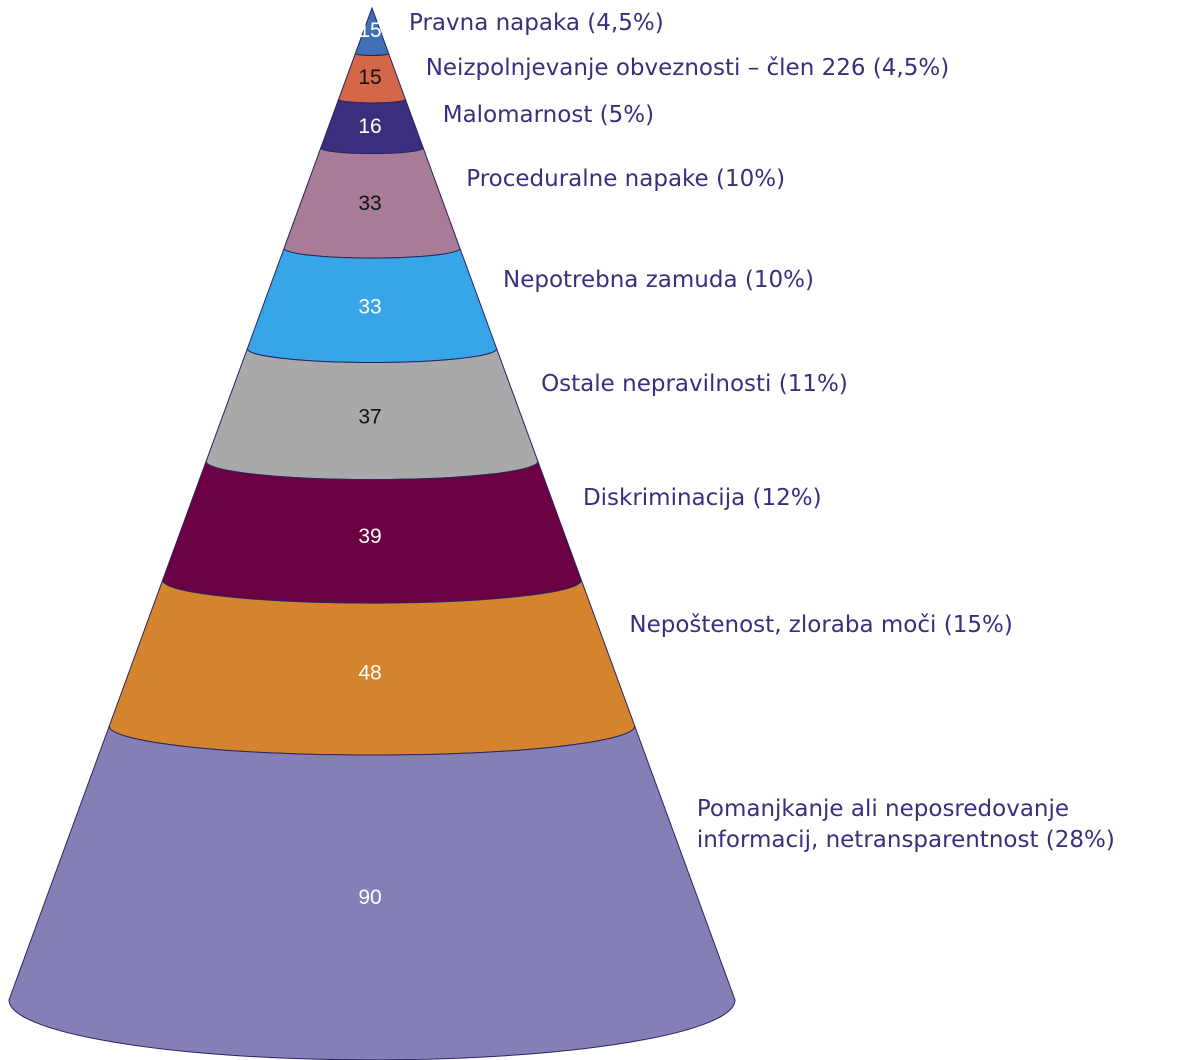  Describe the element at coordinates (702, 498) in the screenshot. I see `category-label: Diskriminacija (12%)` at that location.